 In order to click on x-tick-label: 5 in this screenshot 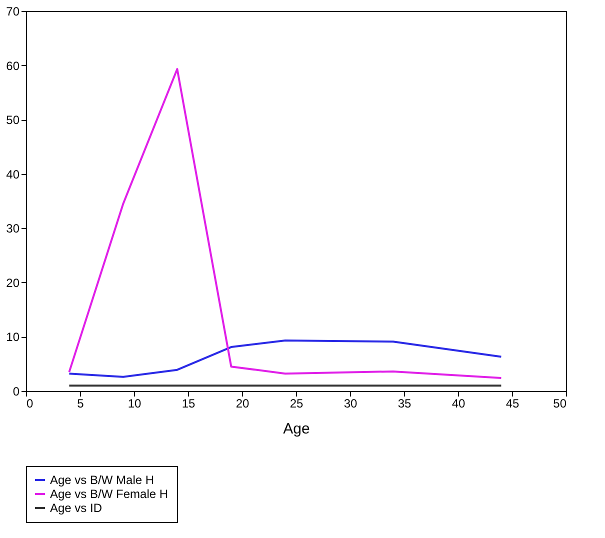, I will do `click(80, 403)`.